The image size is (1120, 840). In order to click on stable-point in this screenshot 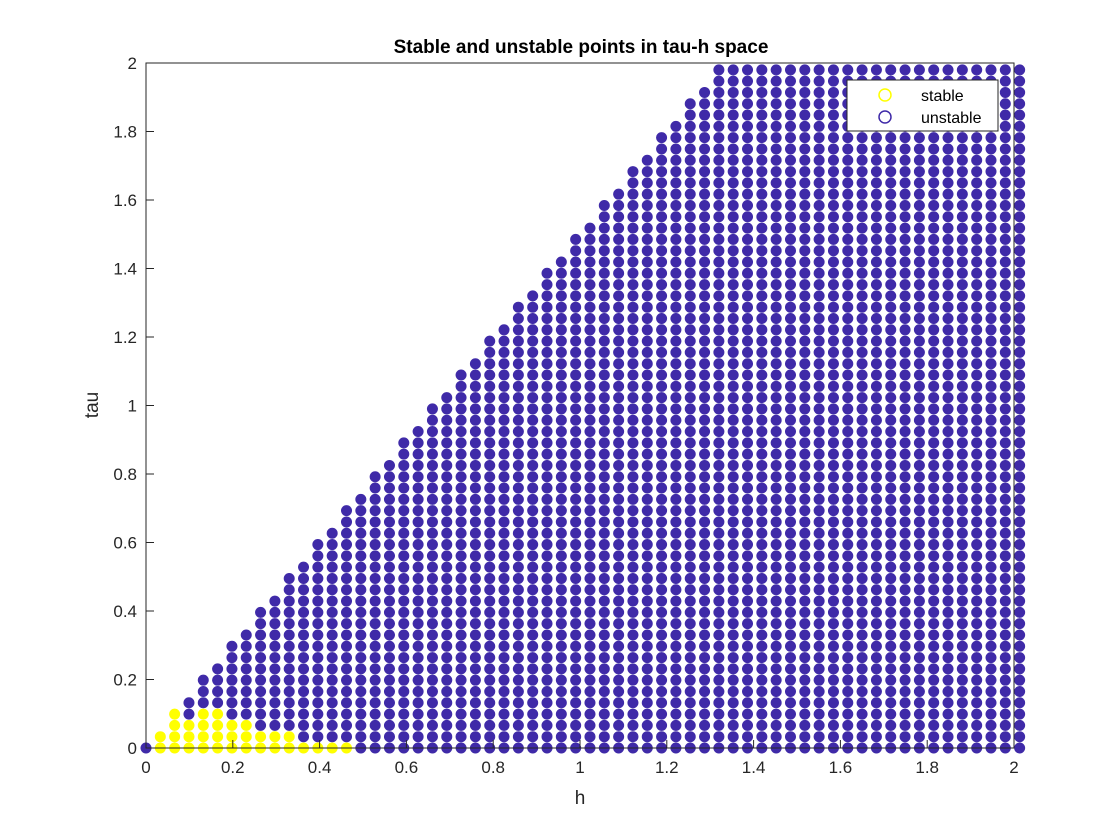, I will do `click(218, 737)`.